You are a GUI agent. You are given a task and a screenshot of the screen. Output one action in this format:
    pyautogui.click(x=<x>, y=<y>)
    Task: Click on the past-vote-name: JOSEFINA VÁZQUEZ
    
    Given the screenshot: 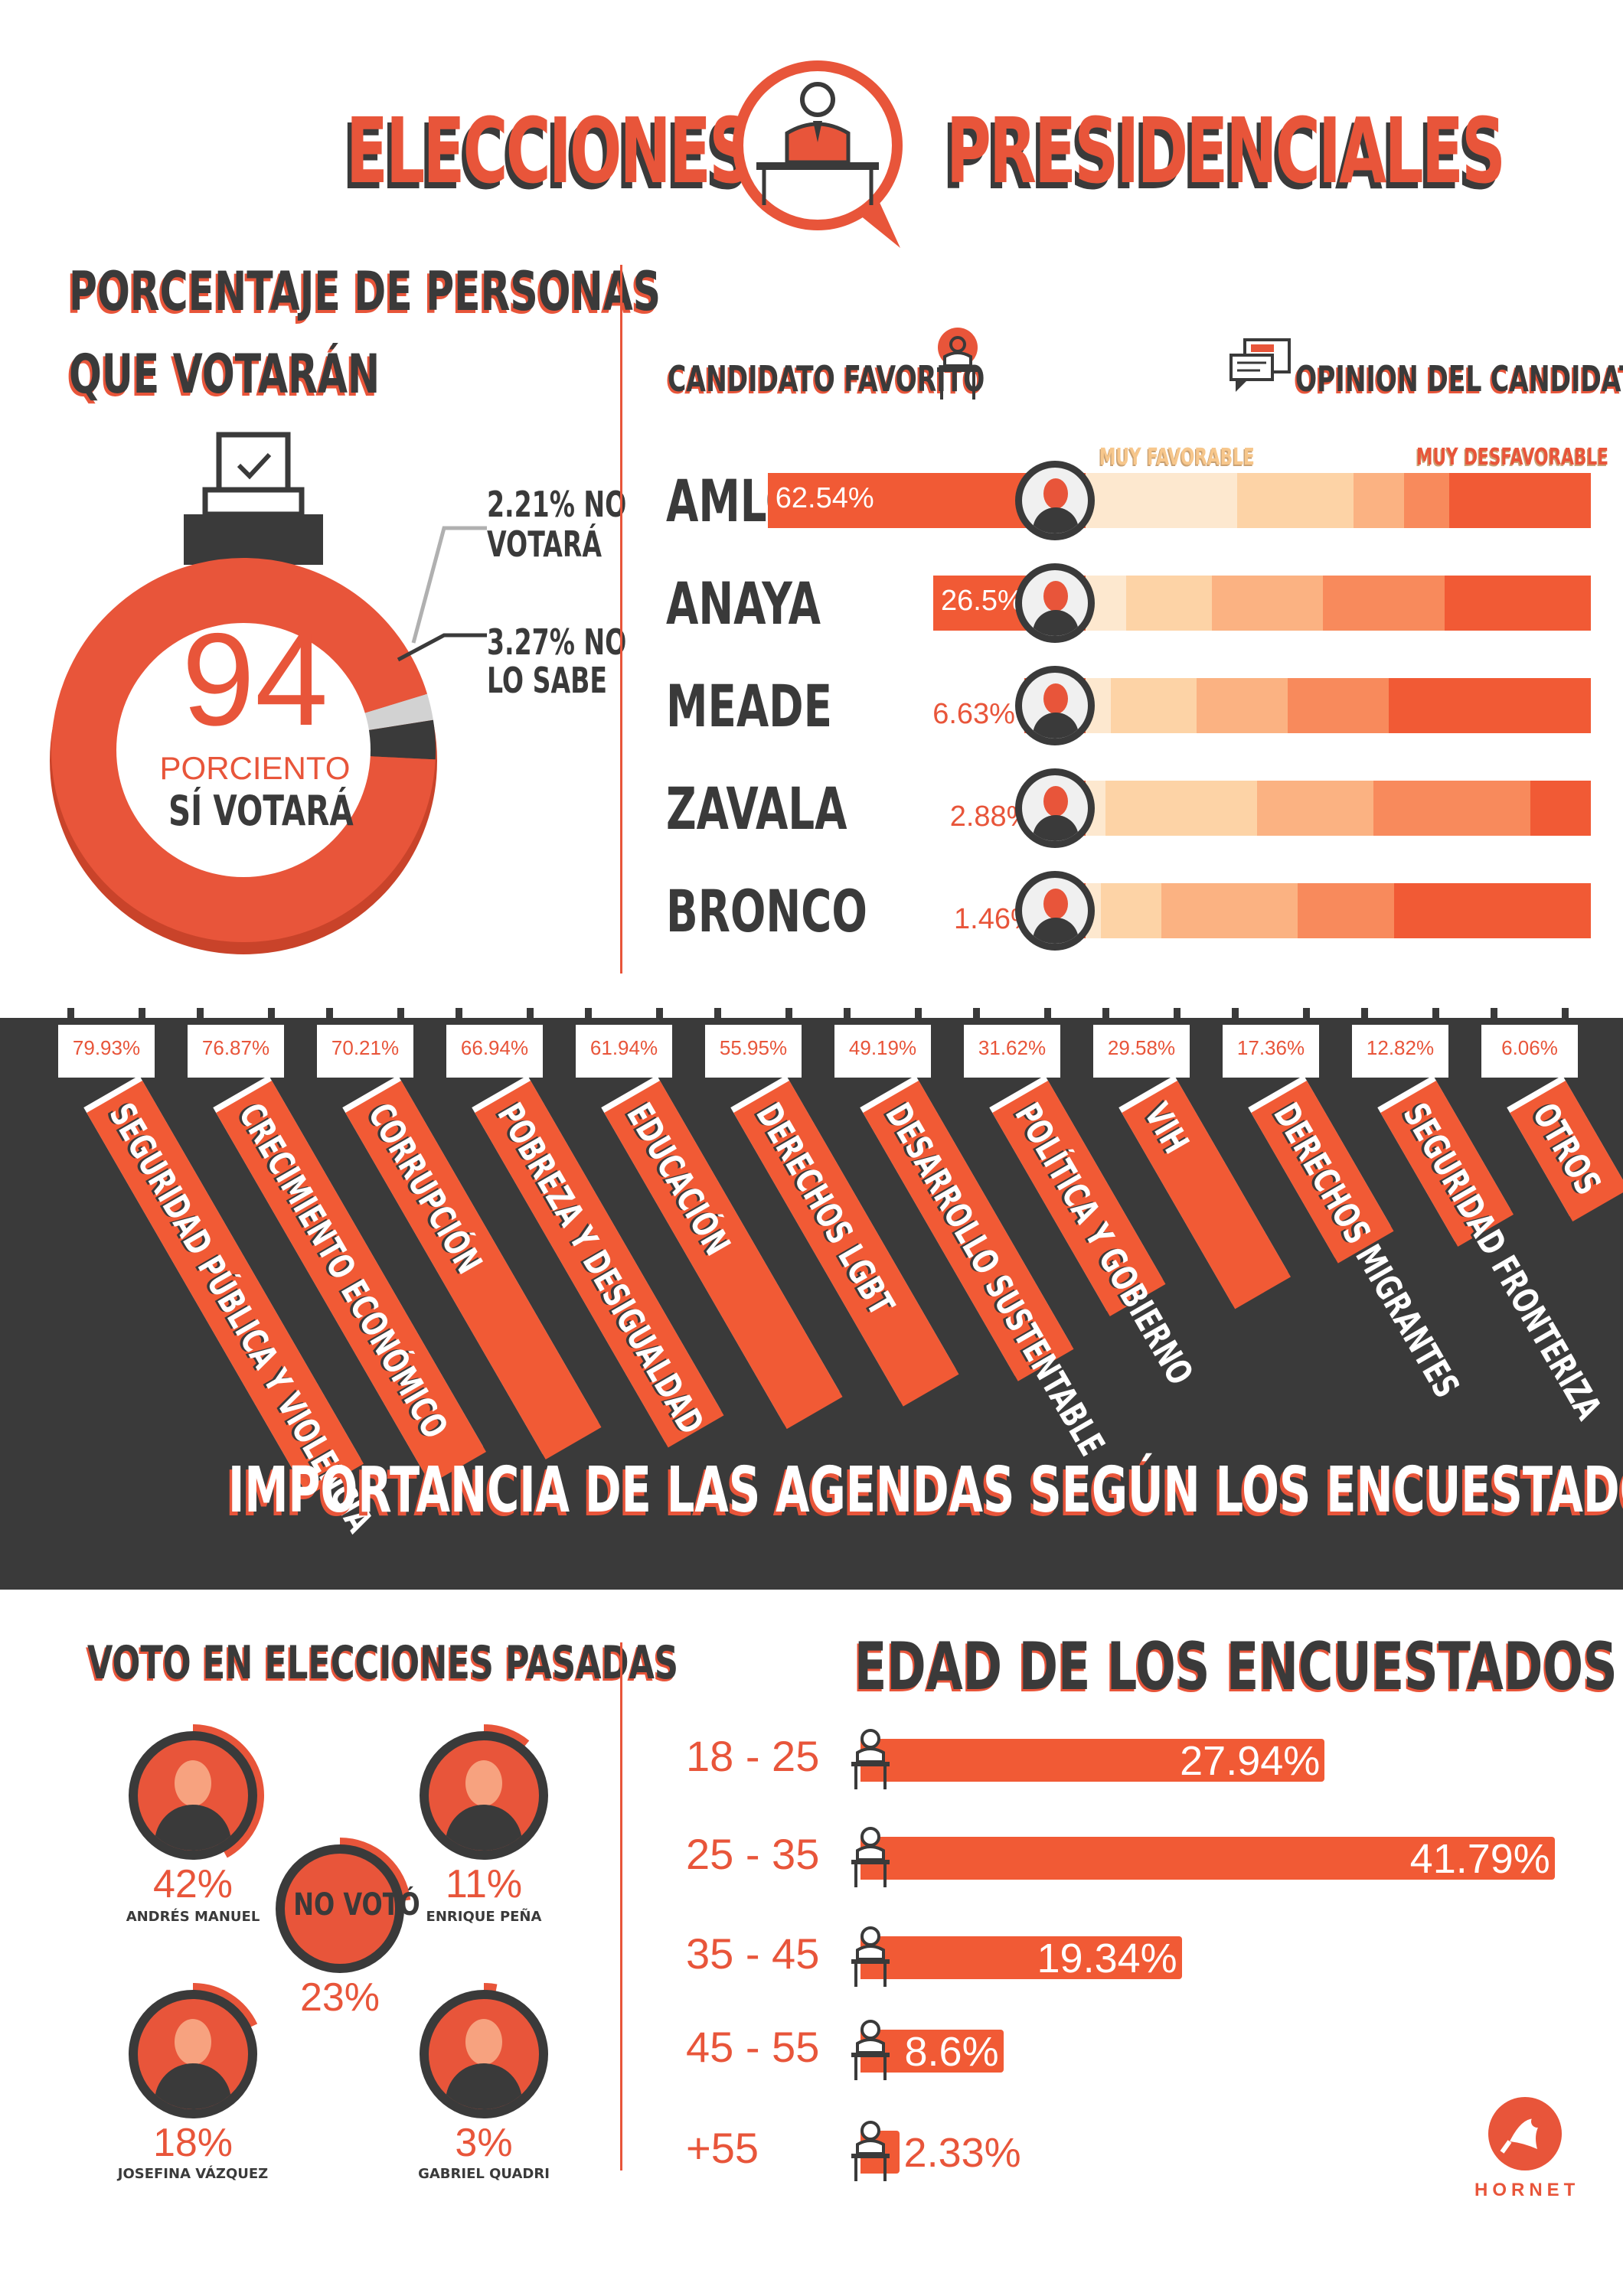 What is the action you would take?
    pyautogui.click(x=193, y=2174)
    